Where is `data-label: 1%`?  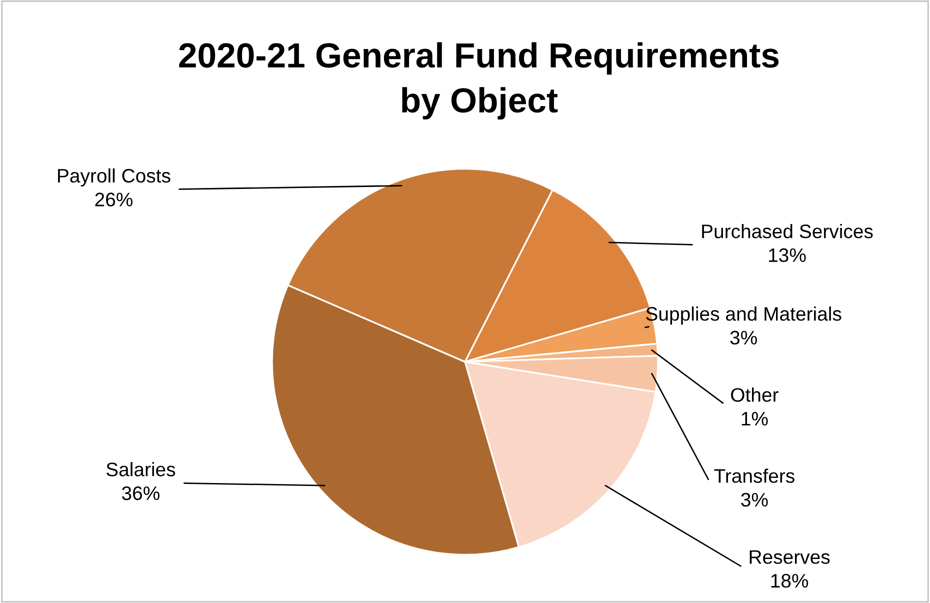
data-label: 1% is located at coordinates (755, 419).